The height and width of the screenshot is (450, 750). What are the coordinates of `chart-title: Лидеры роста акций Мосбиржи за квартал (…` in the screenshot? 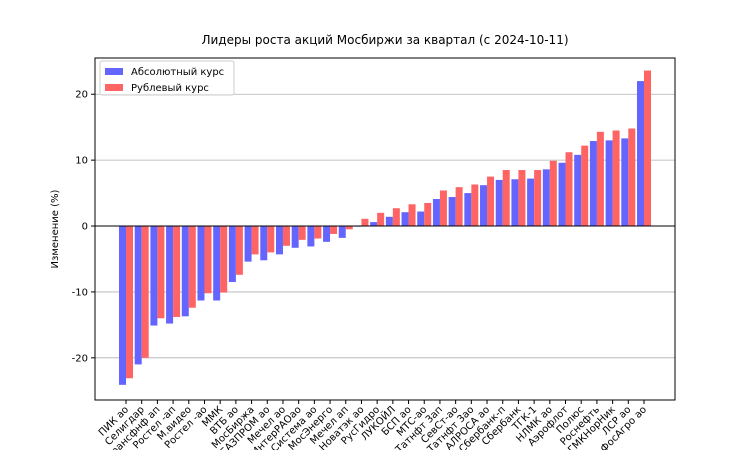 It's located at (384, 40).